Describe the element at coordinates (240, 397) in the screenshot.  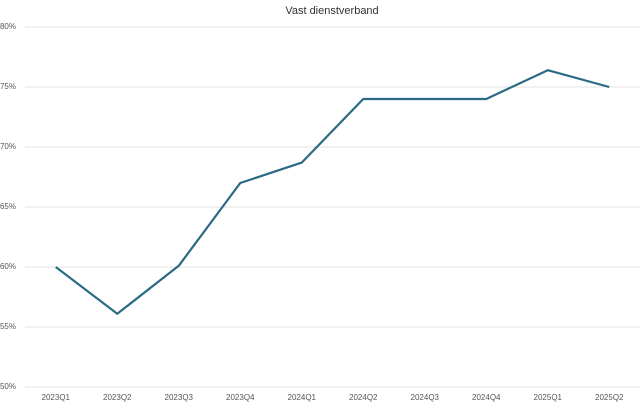
I see `x-tick-label: 2023Q4` at that location.